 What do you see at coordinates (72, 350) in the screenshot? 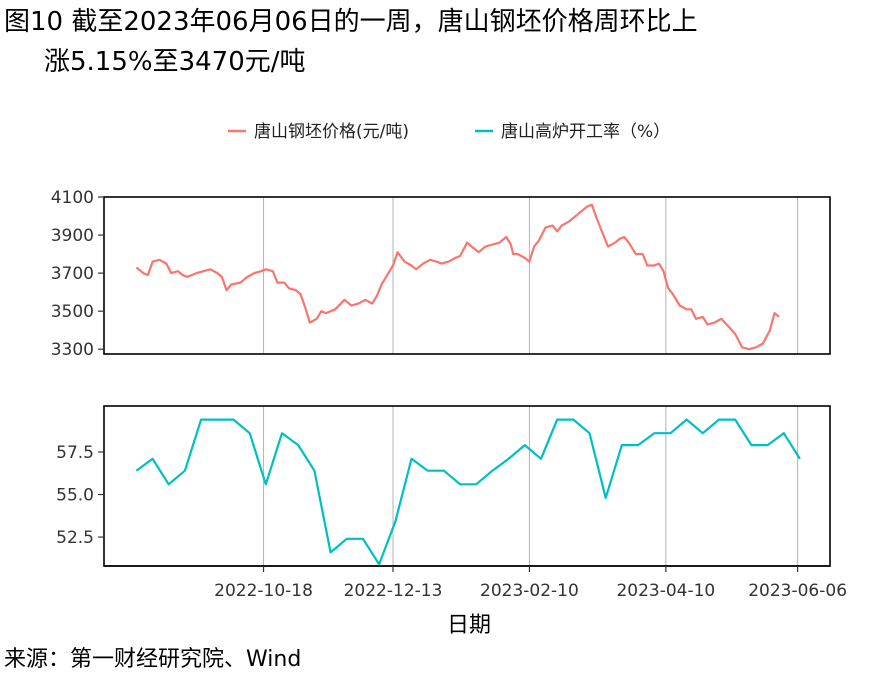
I see `y-tick-label: 3300` at bounding box center [72, 350].